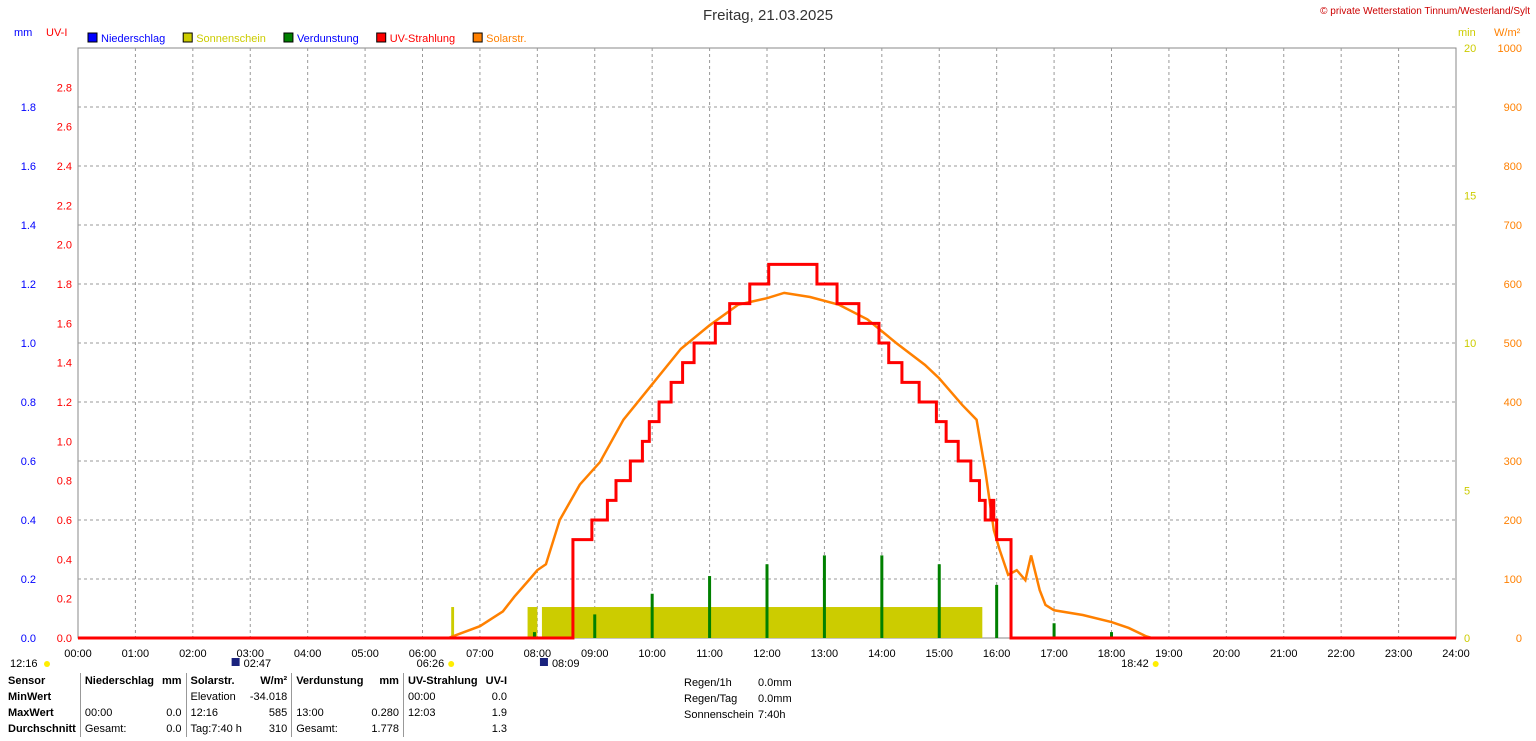 The image size is (1536, 741). Describe the element at coordinates (385, 729) in the screenshot. I see `stats-cell: 1.778` at that location.